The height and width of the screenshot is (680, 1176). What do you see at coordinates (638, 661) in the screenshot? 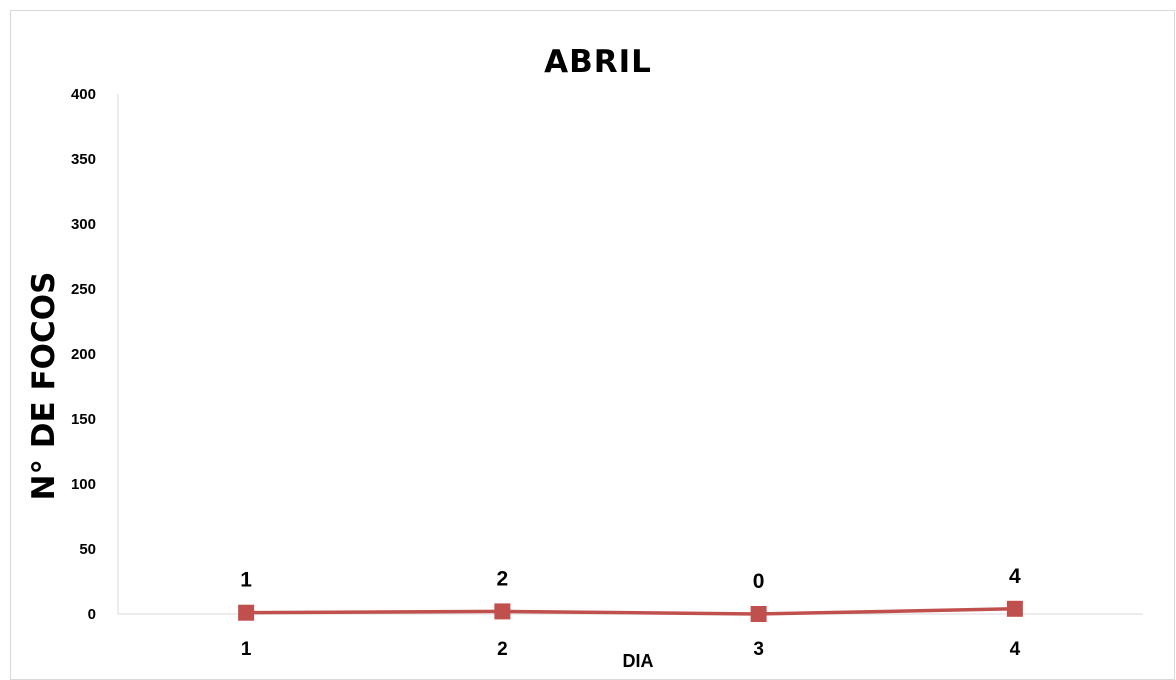
I see `x-axis-label: DIA` at bounding box center [638, 661].